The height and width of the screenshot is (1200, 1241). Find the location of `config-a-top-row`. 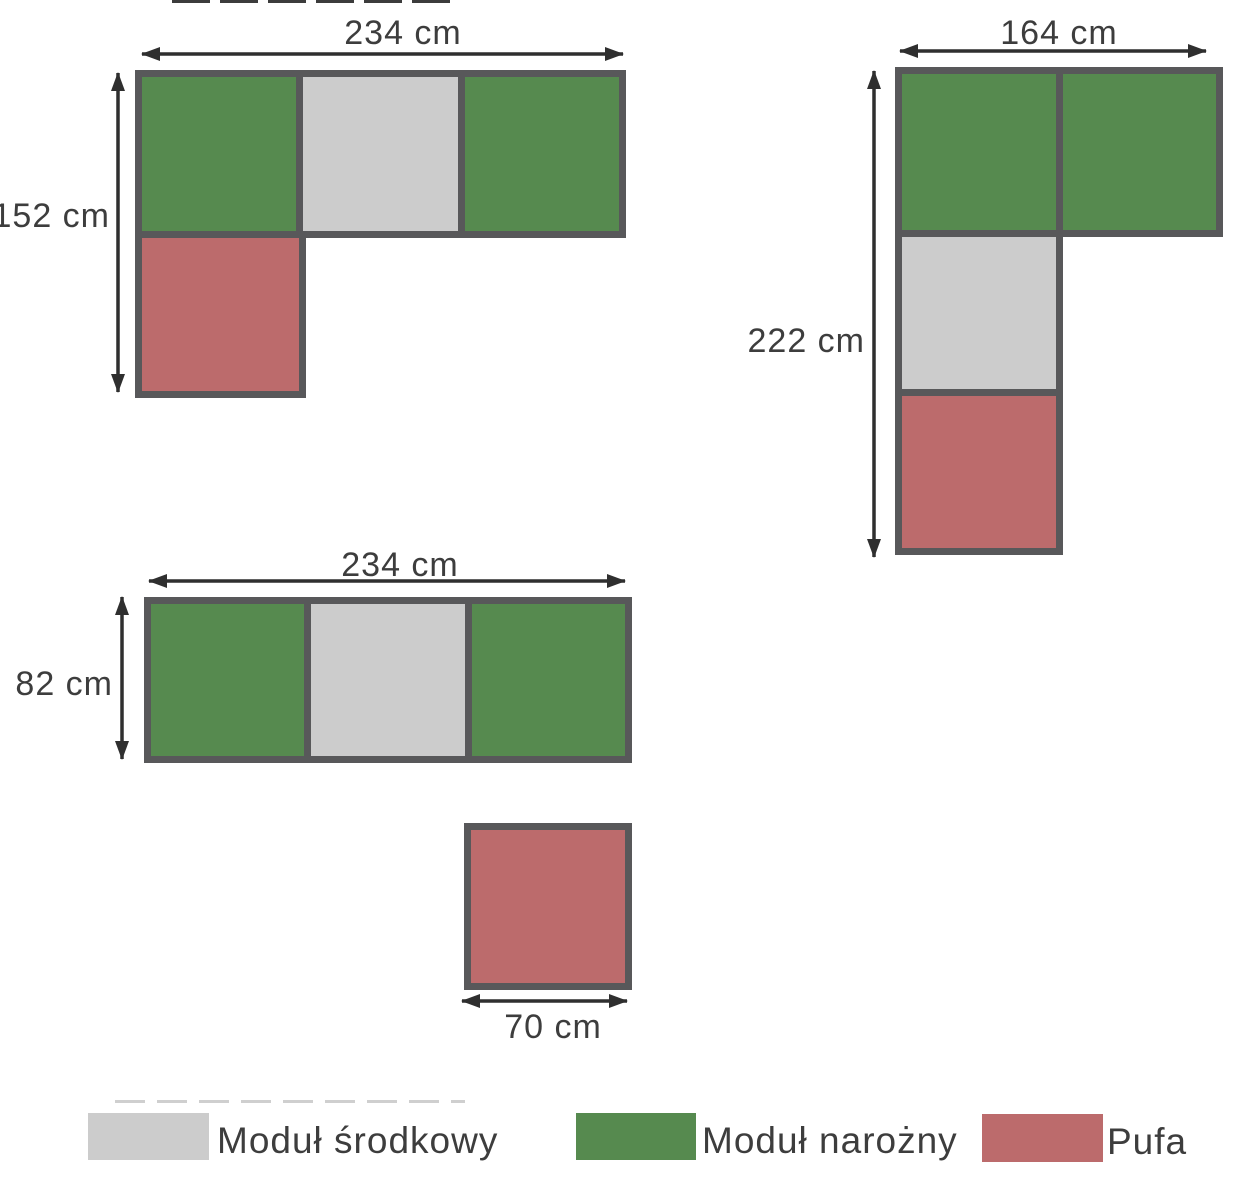

config-a-top-row is located at coordinates (380, 154).